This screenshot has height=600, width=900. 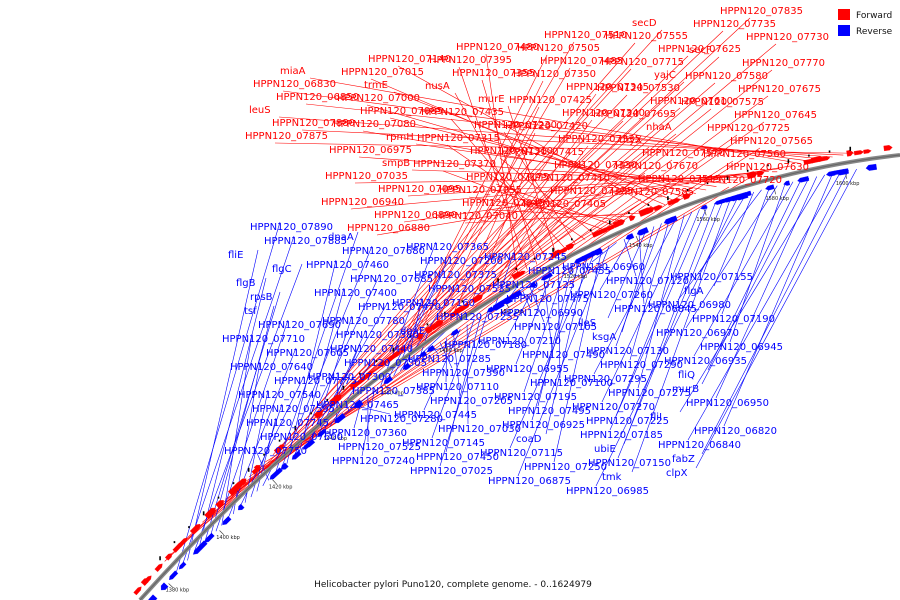 I want to click on reverse-gene-label-31: HPPN120_07360, so click(x=365, y=433).